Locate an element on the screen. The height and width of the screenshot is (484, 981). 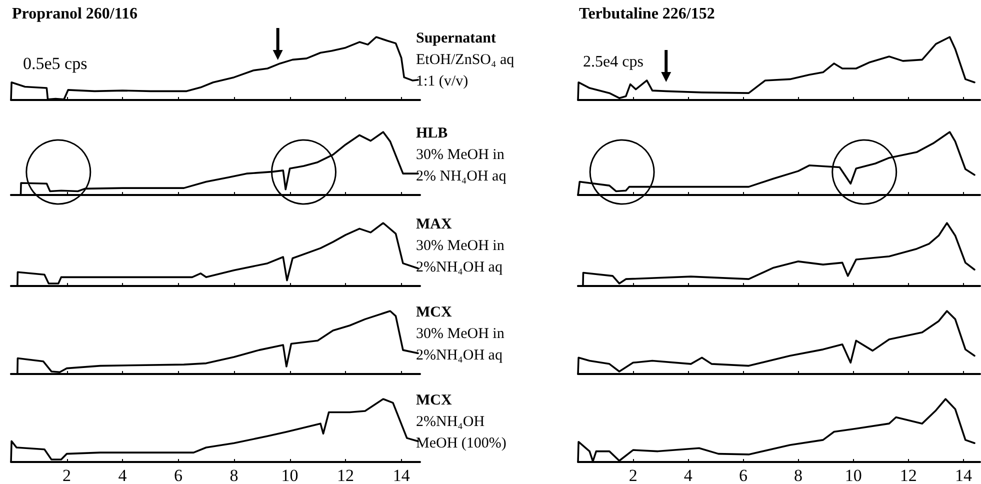
annotation: Supernatant is located at coordinates (456, 38).